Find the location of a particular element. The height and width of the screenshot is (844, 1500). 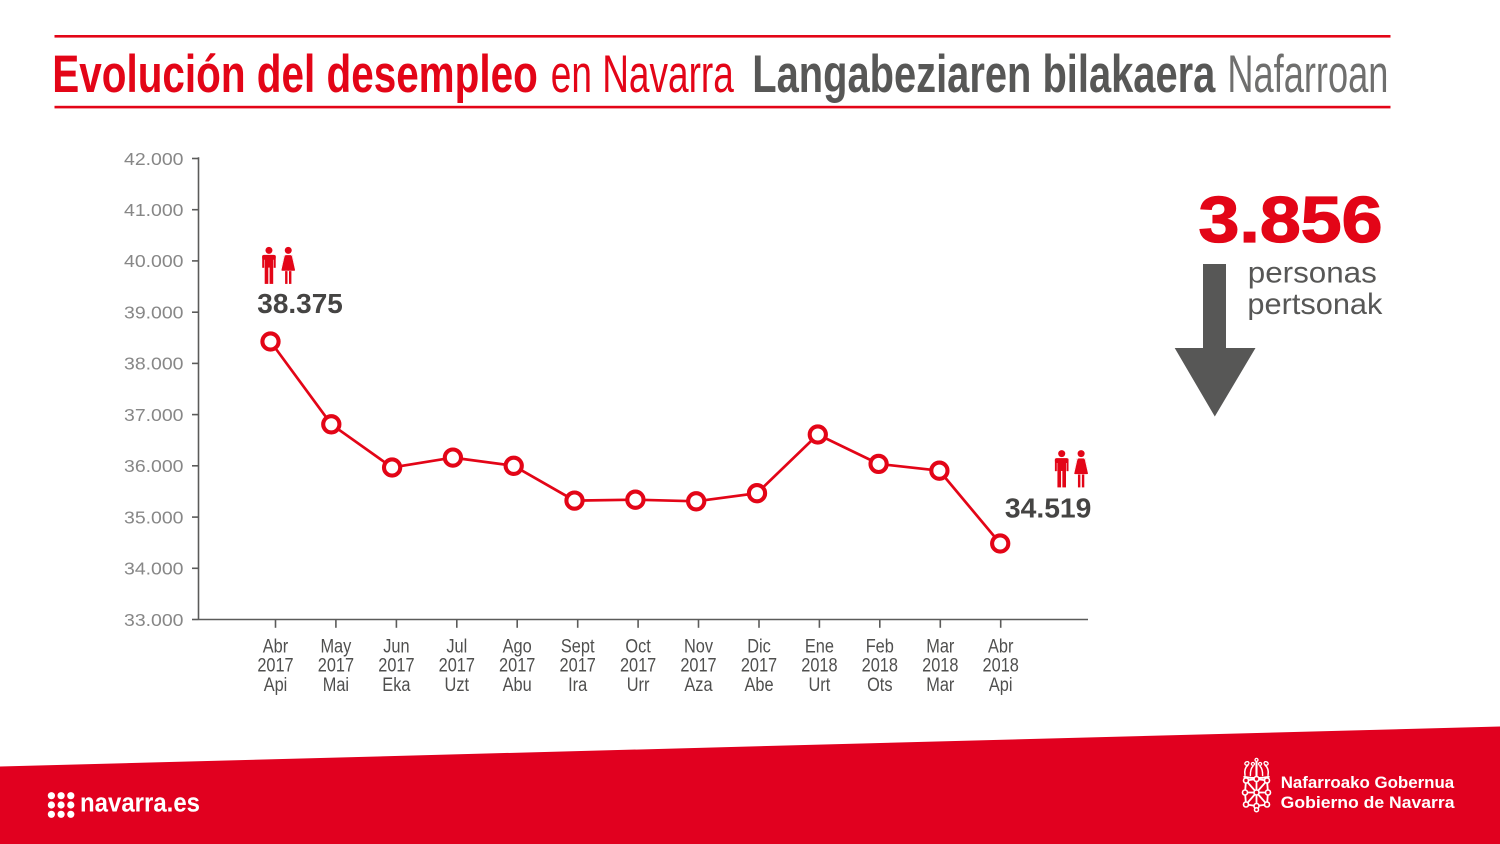

svg-text: 40.000 is located at coordinates (154, 261).